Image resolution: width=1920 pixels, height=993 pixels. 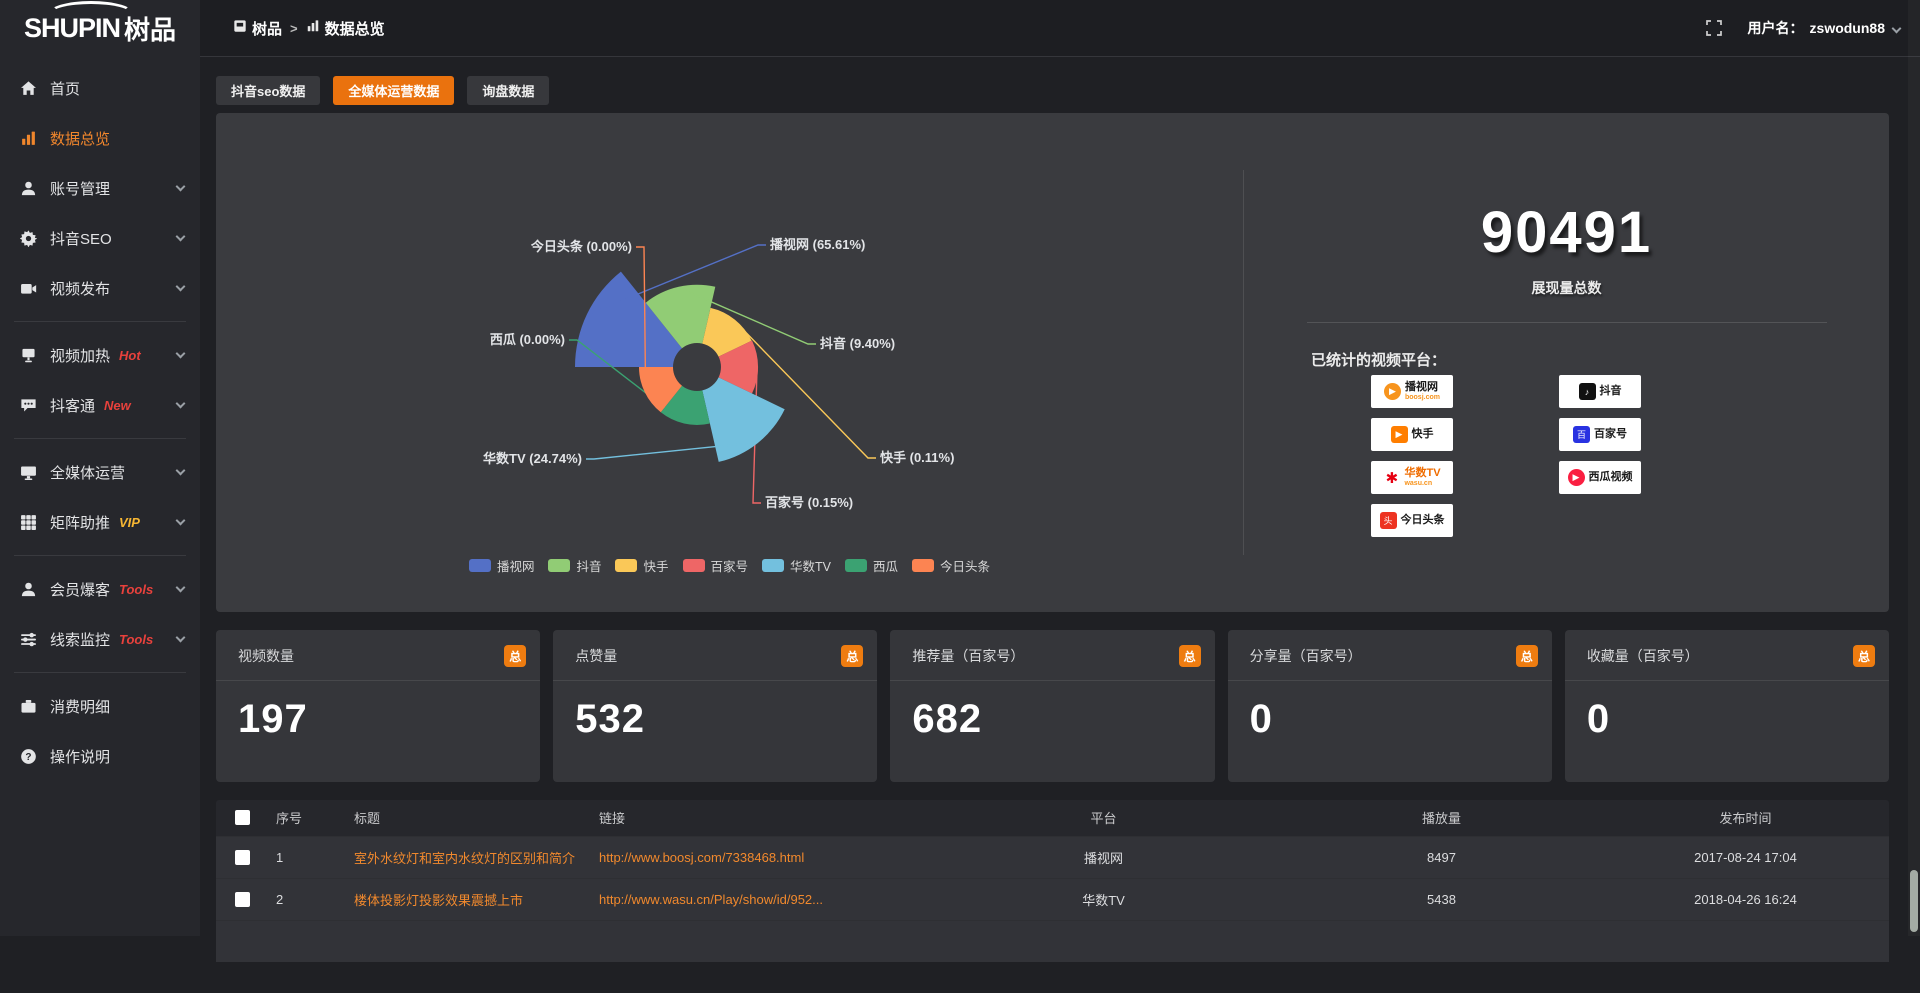 I want to click on col-title: 标题, so click(x=468, y=818).